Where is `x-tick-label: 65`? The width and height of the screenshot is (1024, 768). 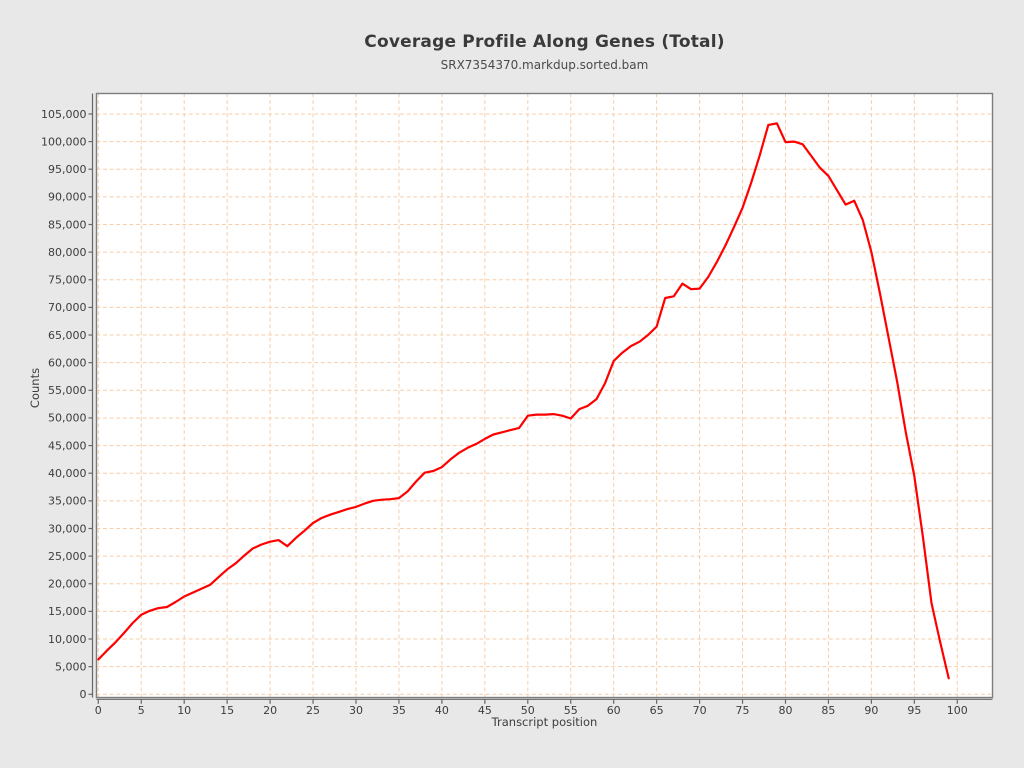
x-tick-label: 65 is located at coordinates (657, 710).